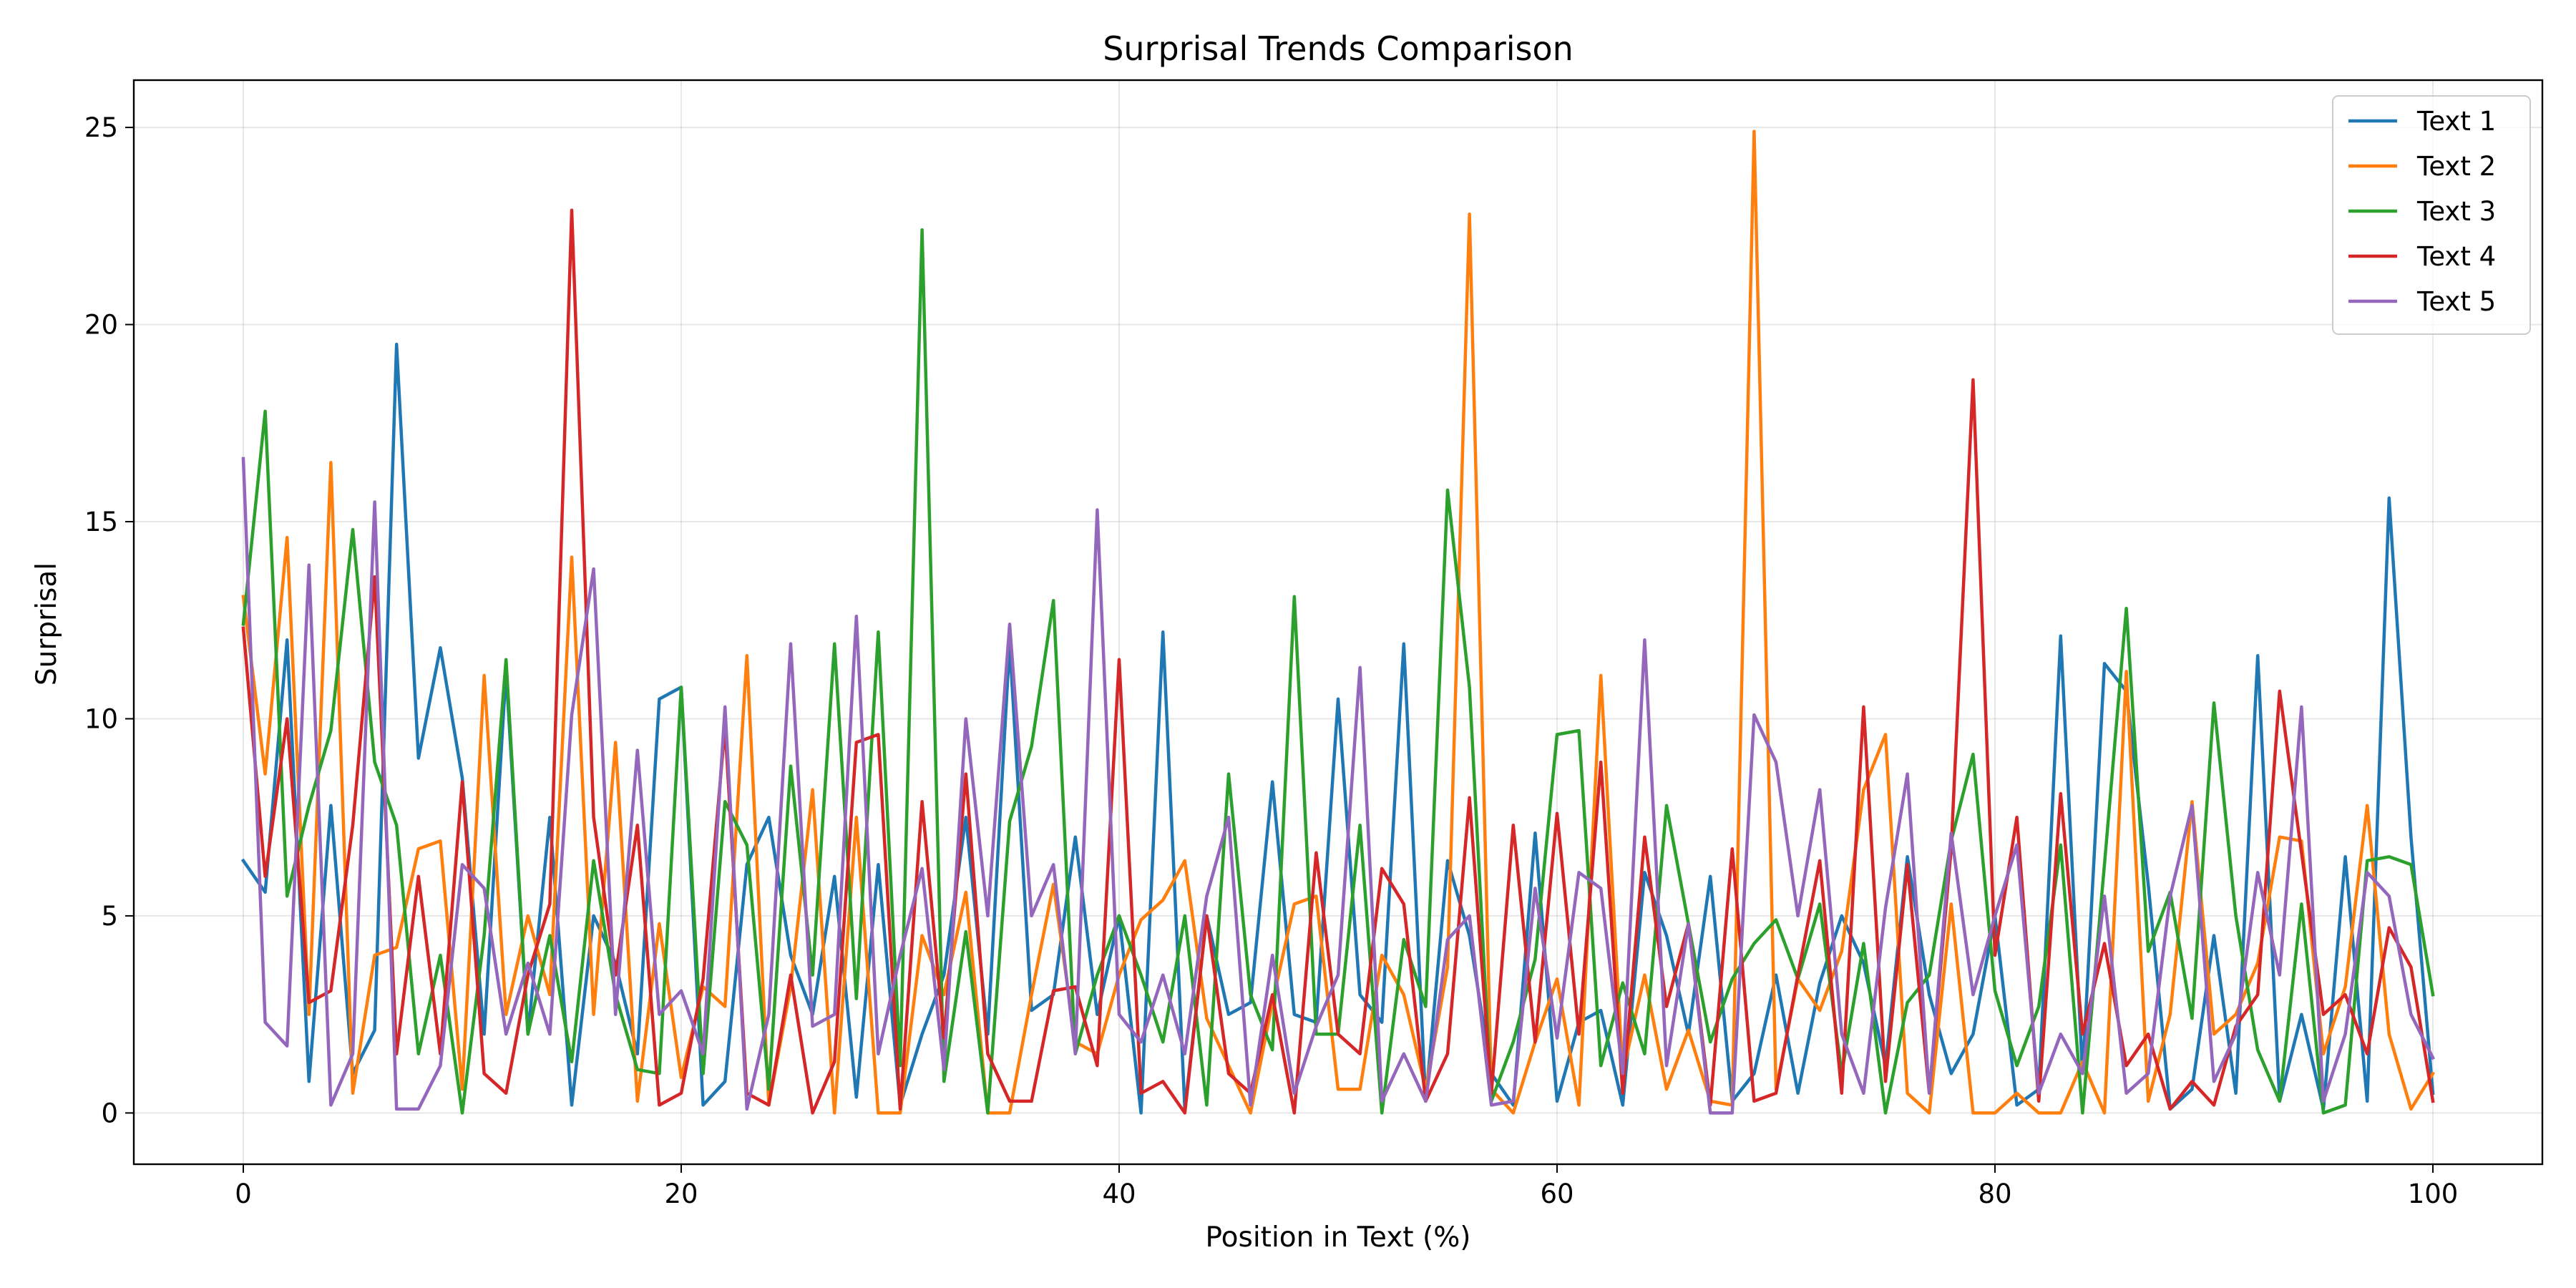  Describe the element at coordinates (1338, 1237) in the screenshot. I see `x-axis-label: Position in Text (%)` at that location.